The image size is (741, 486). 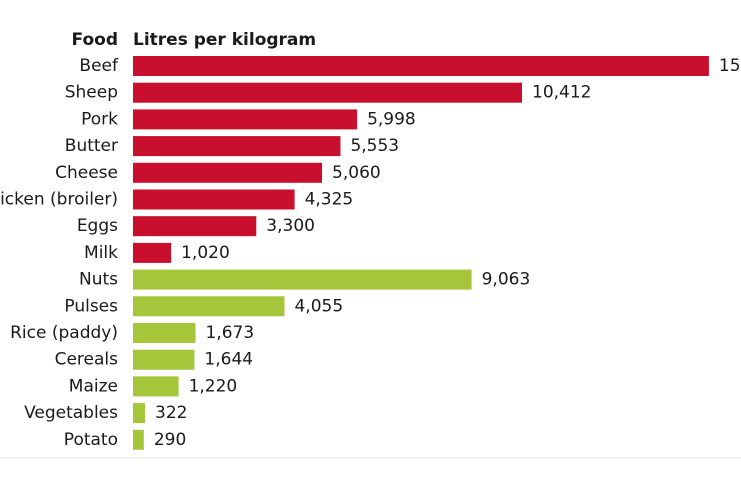 What do you see at coordinates (99, 119) in the screenshot?
I see `category-label: Pork` at bounding box center [99, 119].